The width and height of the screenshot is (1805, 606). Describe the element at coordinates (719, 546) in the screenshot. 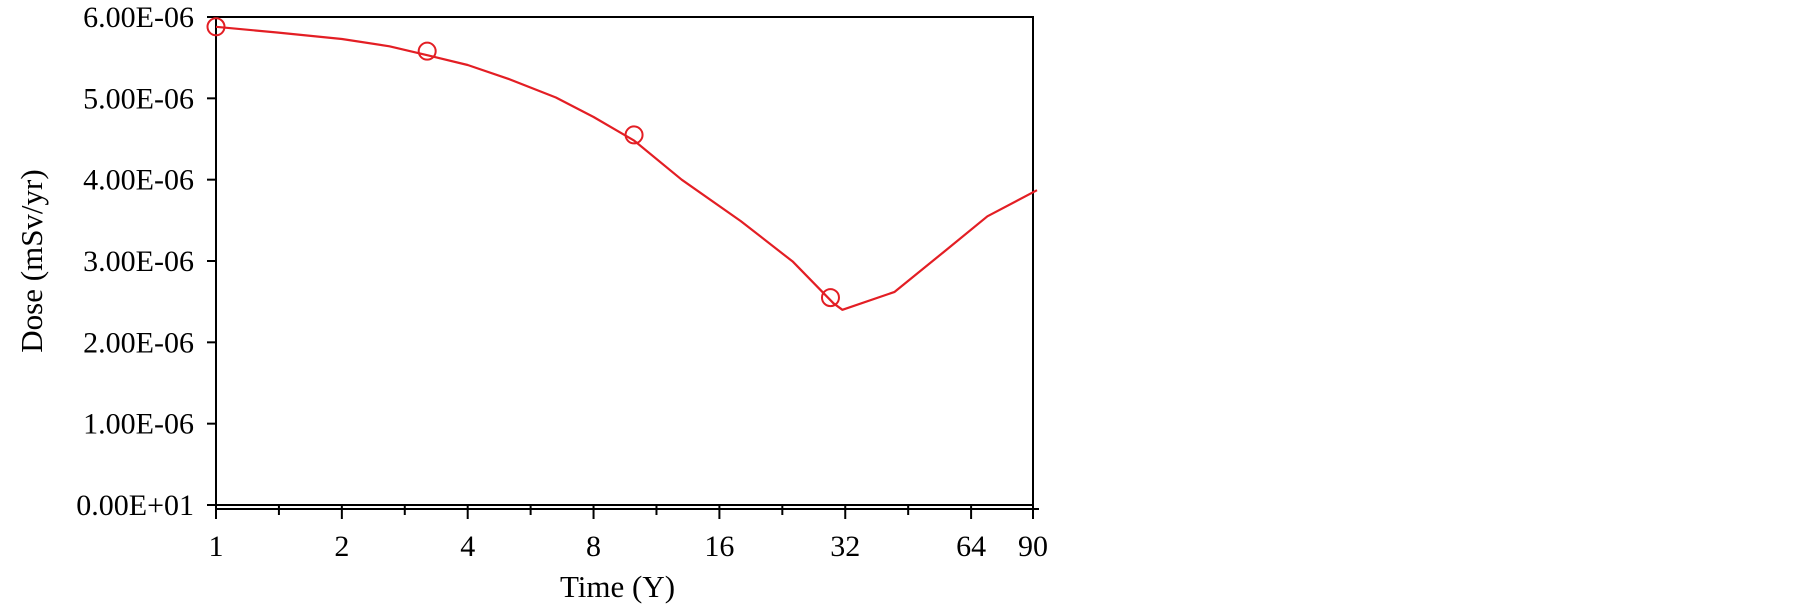

I see `x-tick-label: 16` at that location.